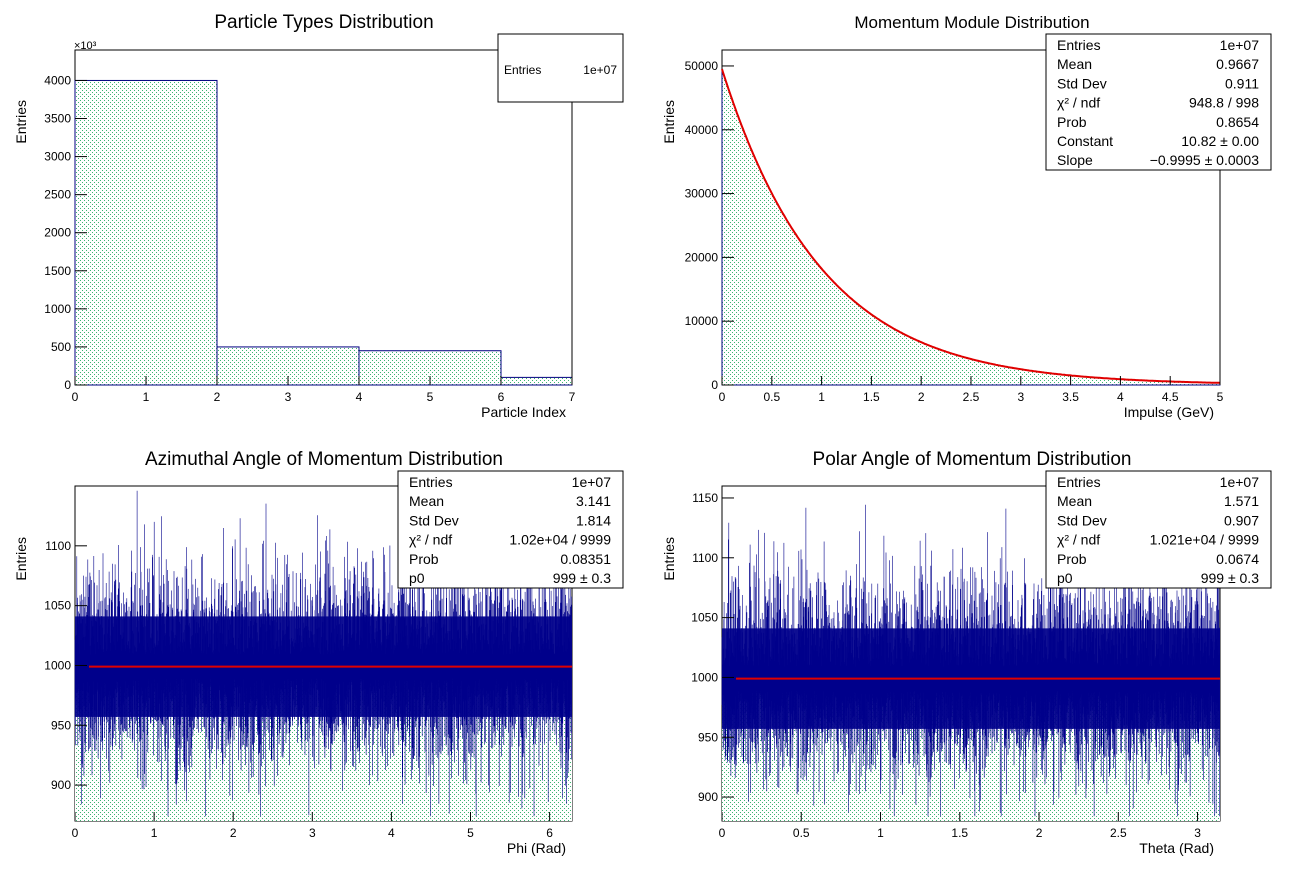  Describe the element at coordinates (702, 321) in the screenshot. I see `y-tick-label: 10000` at that location.